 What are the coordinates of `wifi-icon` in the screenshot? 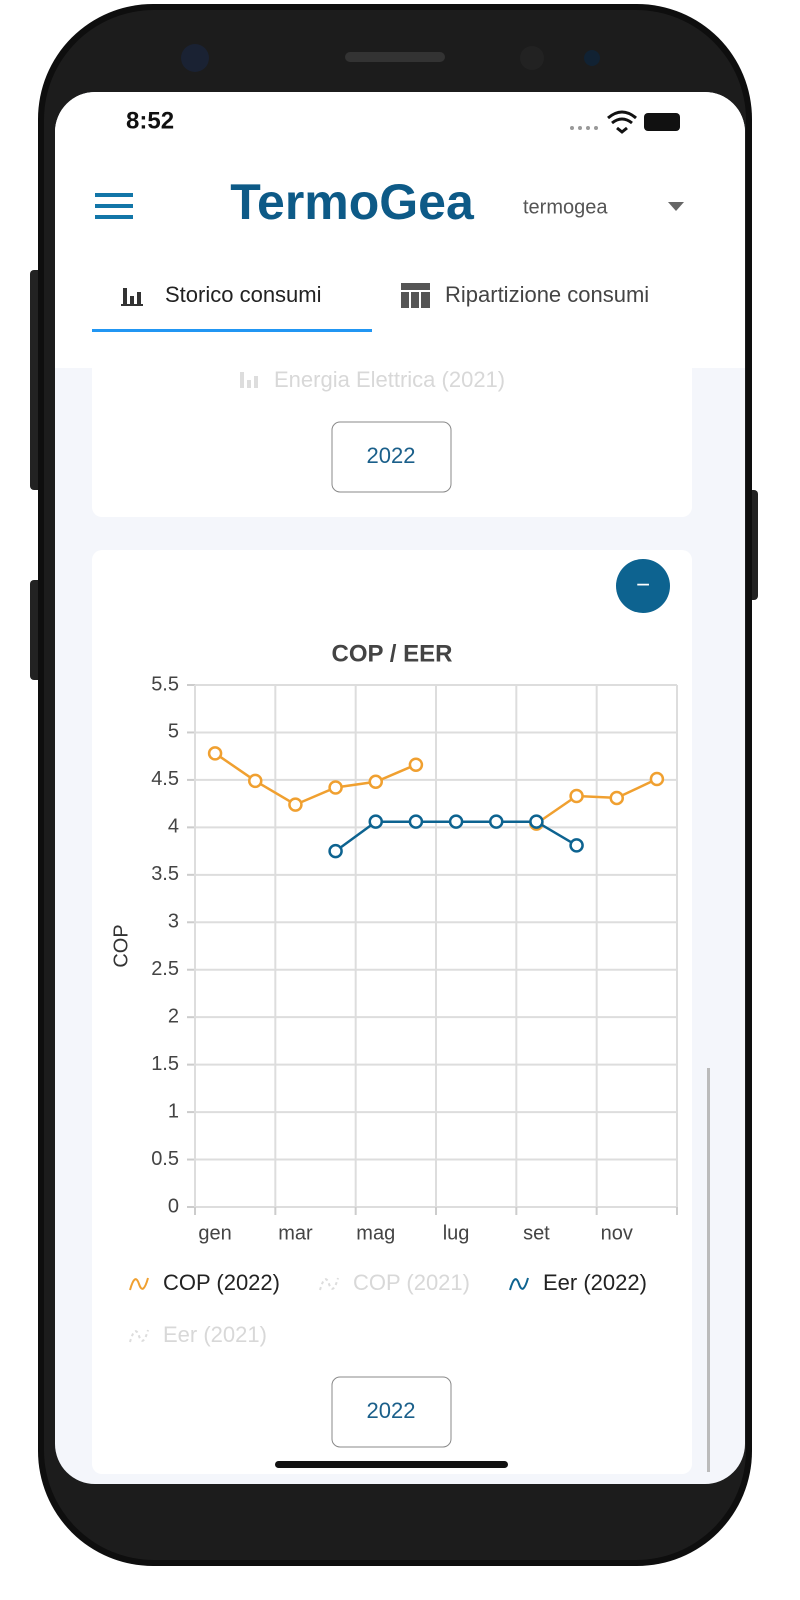 It's located at (622, 122).